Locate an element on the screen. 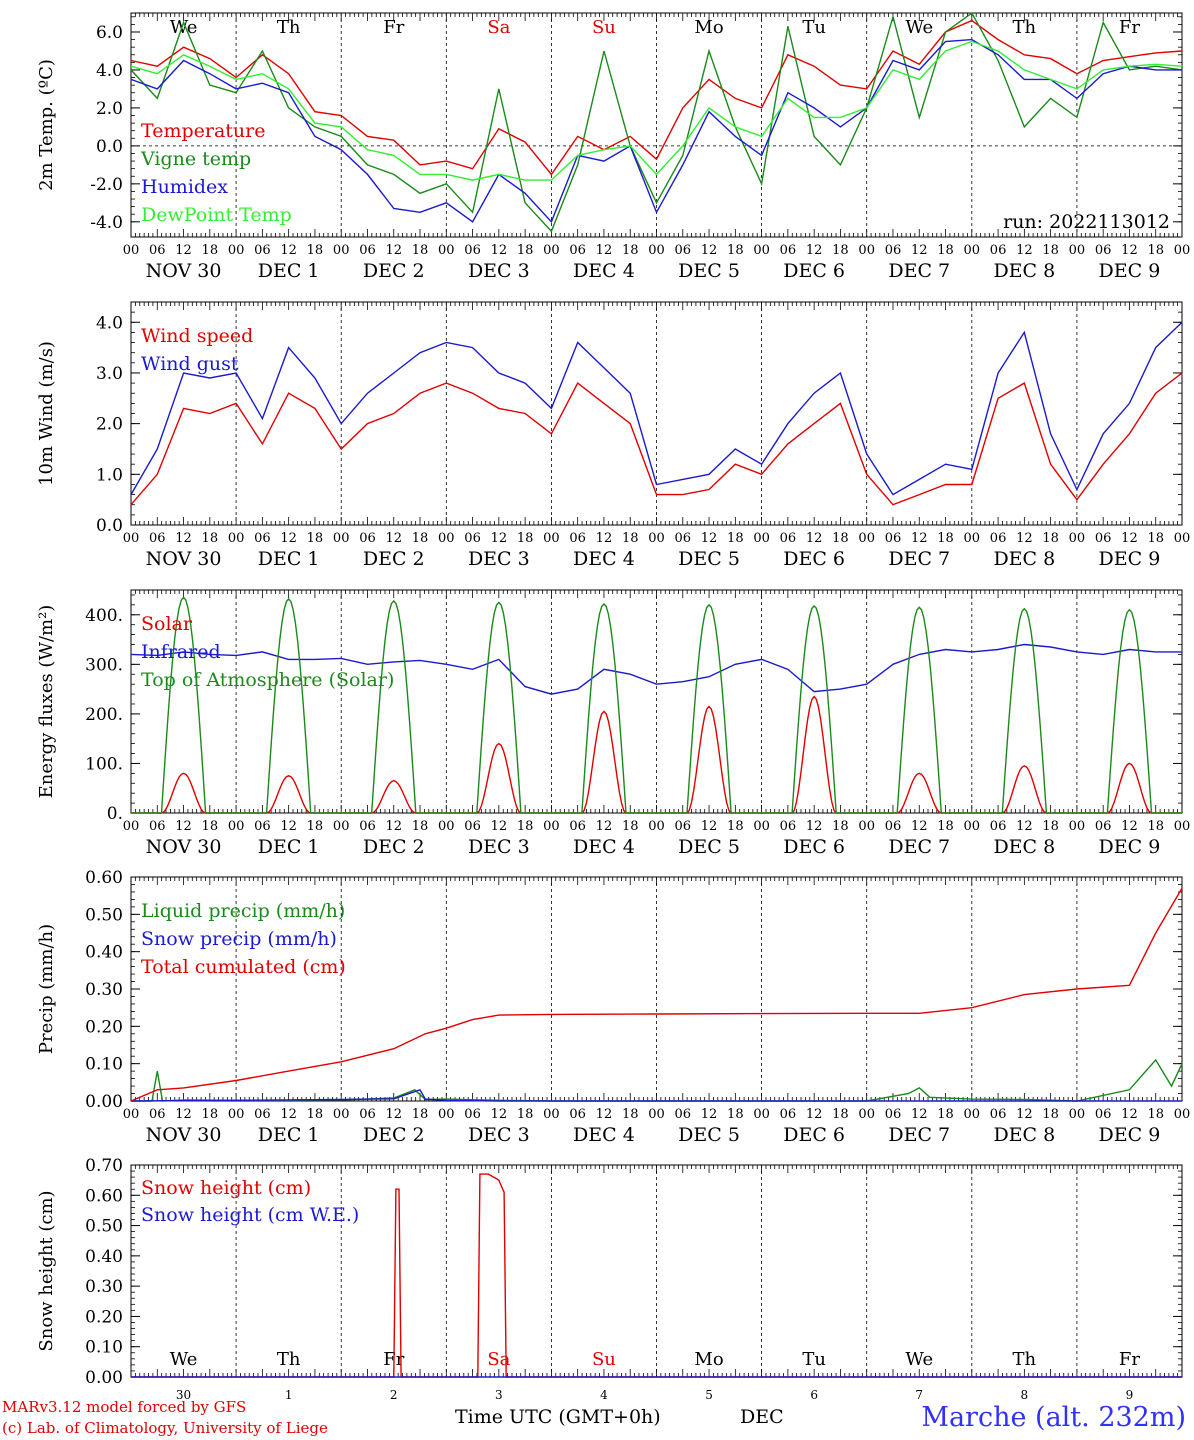 The image size is (1194, 1440). y-tick-label: 400. is located at coordinates (104, 616).